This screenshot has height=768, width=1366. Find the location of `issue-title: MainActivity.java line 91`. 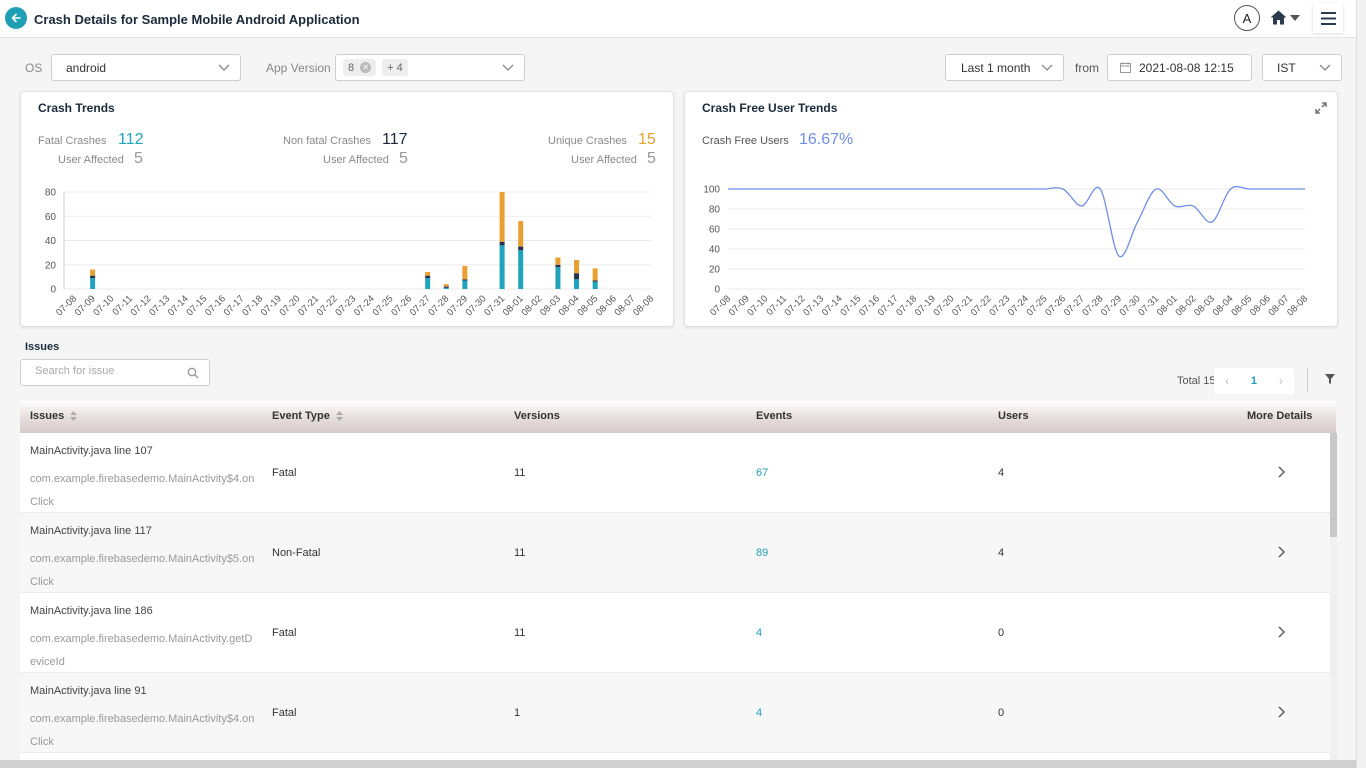

issue-title: MainActivity.java line 91 is located at coordinates (88, 691).